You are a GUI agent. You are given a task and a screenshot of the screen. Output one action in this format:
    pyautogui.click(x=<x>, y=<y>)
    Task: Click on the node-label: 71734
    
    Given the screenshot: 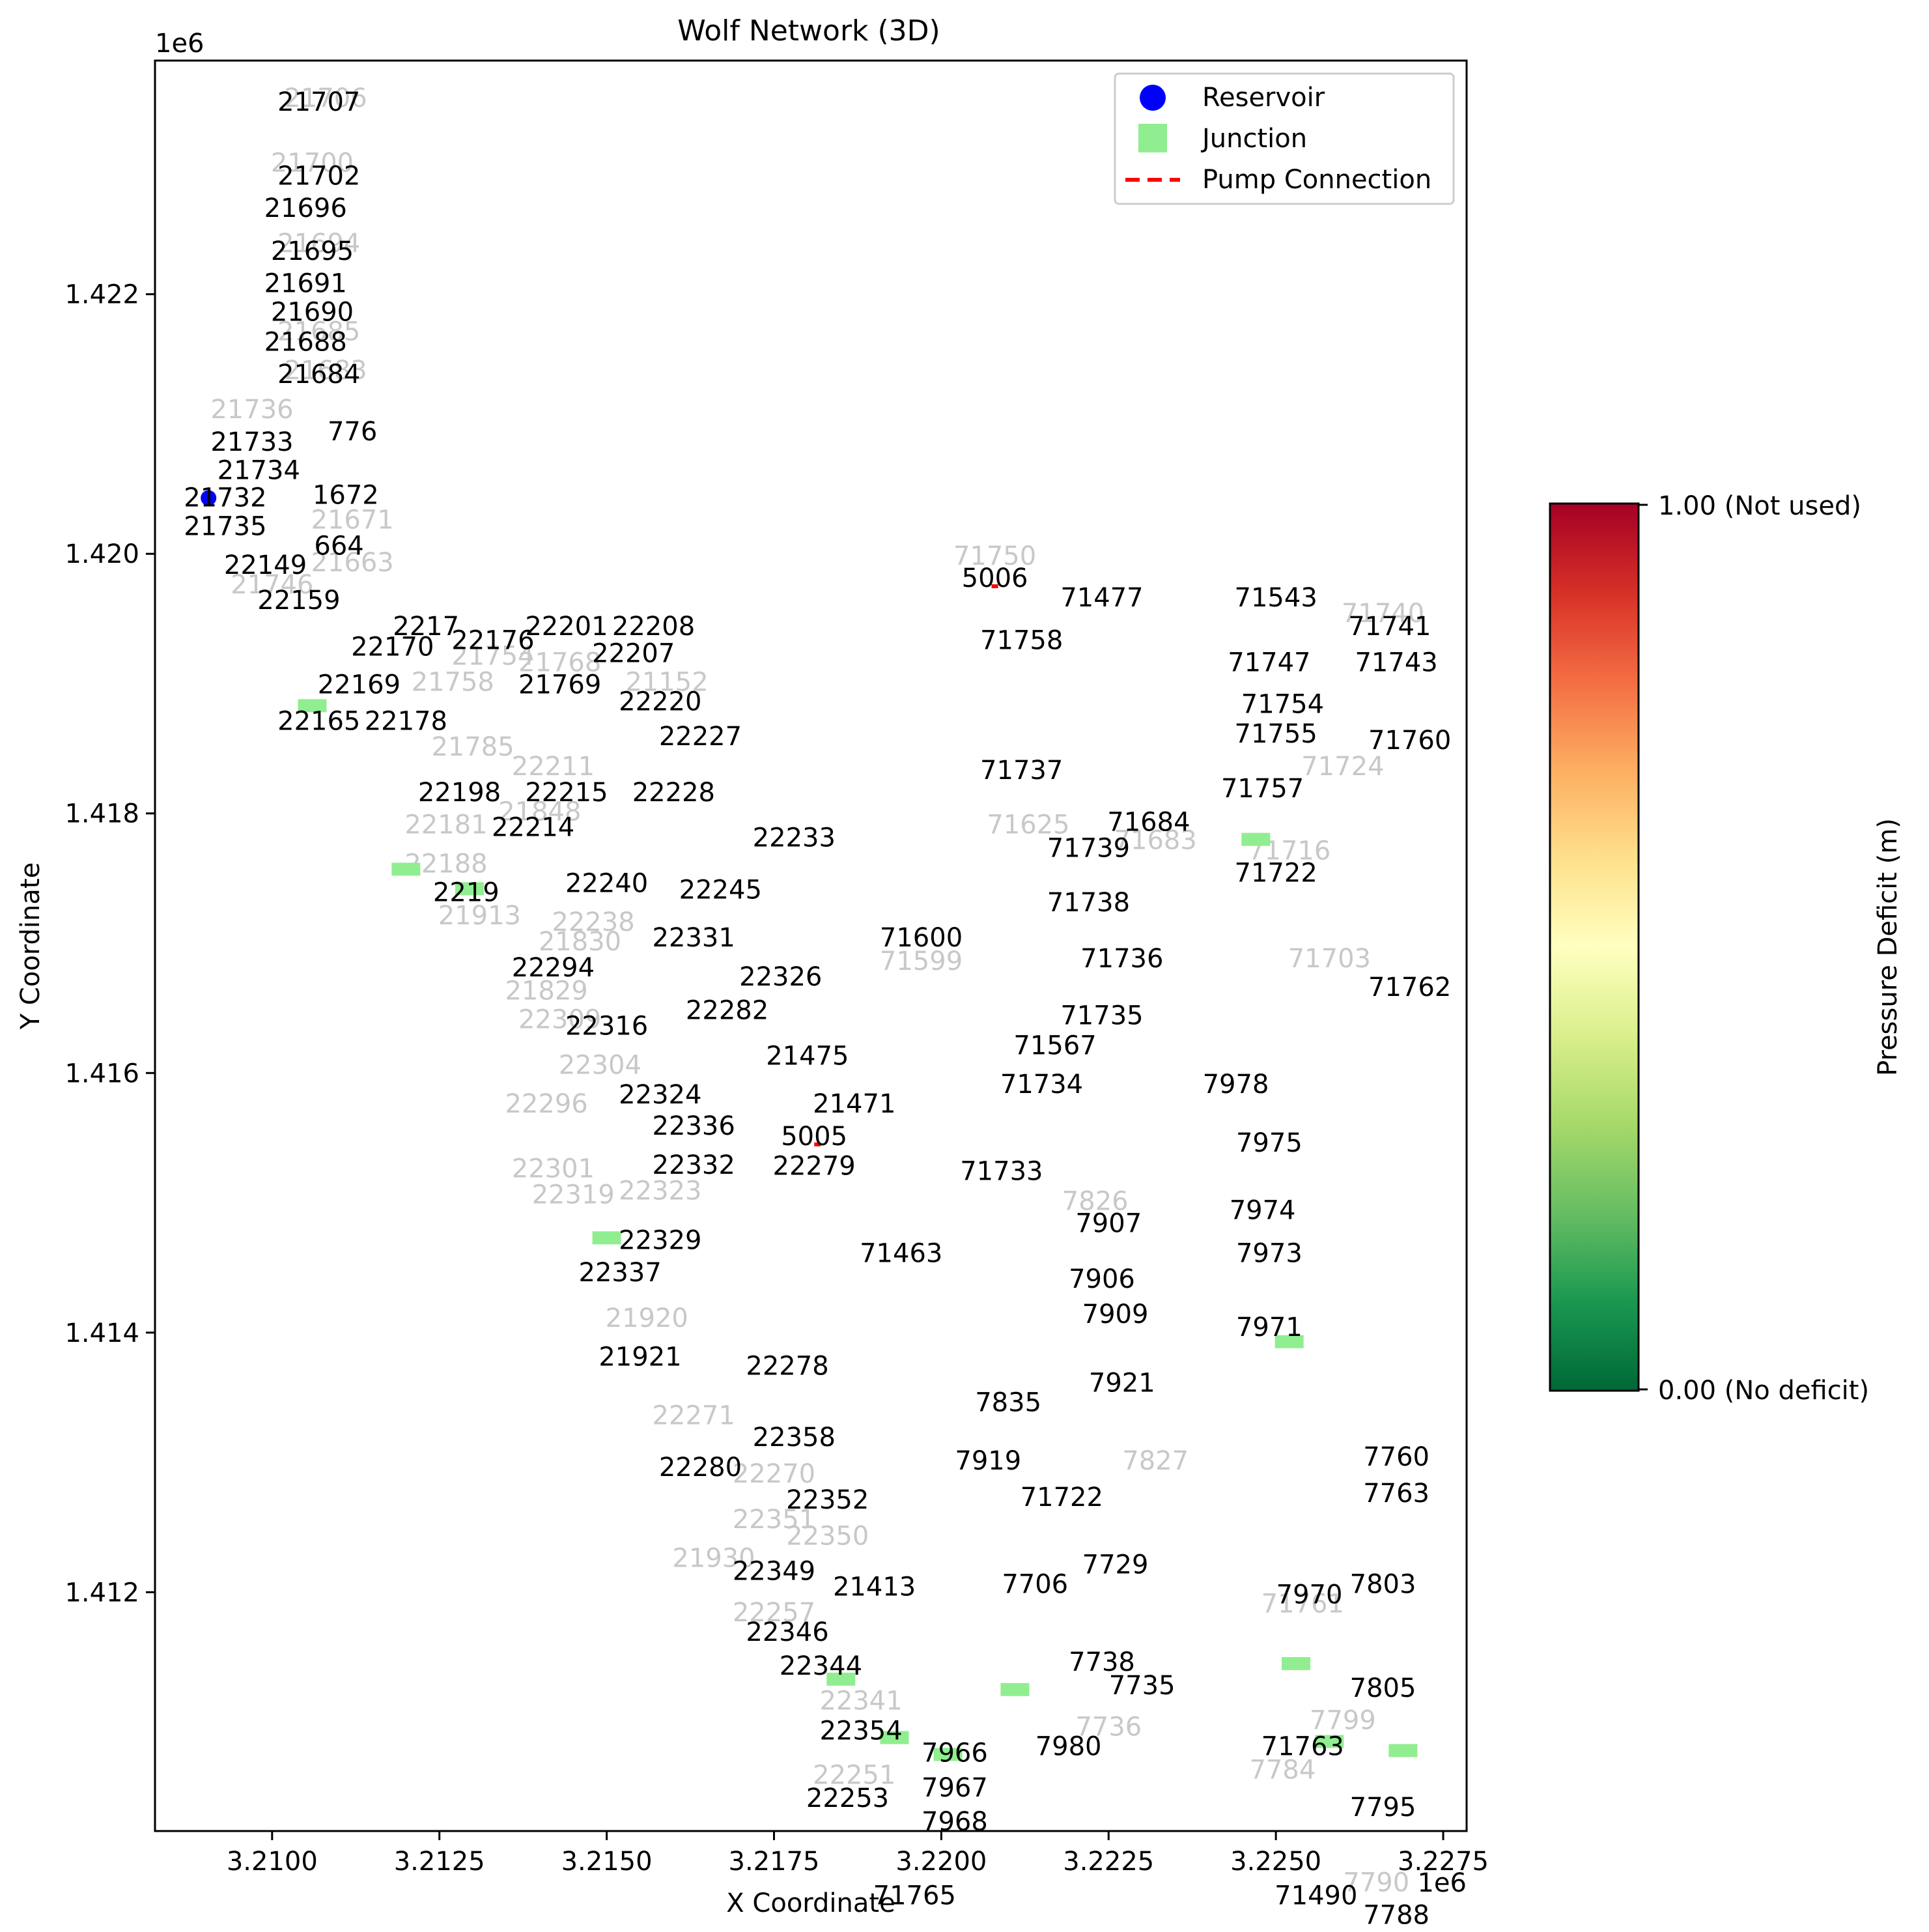 What is the action you would take?
    pyautogui.click(x=1041, y=1085)
    